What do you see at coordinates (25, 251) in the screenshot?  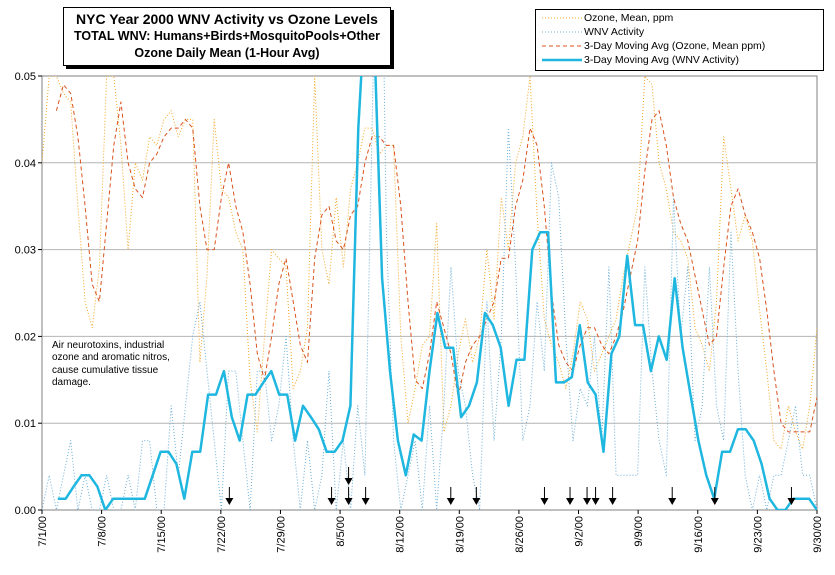 I see `y-tick-label: 0.03` at bounding box center [25, 251].